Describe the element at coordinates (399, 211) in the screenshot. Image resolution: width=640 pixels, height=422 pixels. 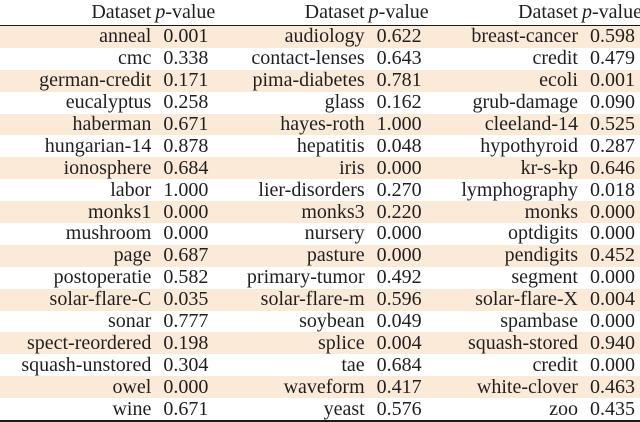
I see `pvalue-cell: 0.220` at that location.